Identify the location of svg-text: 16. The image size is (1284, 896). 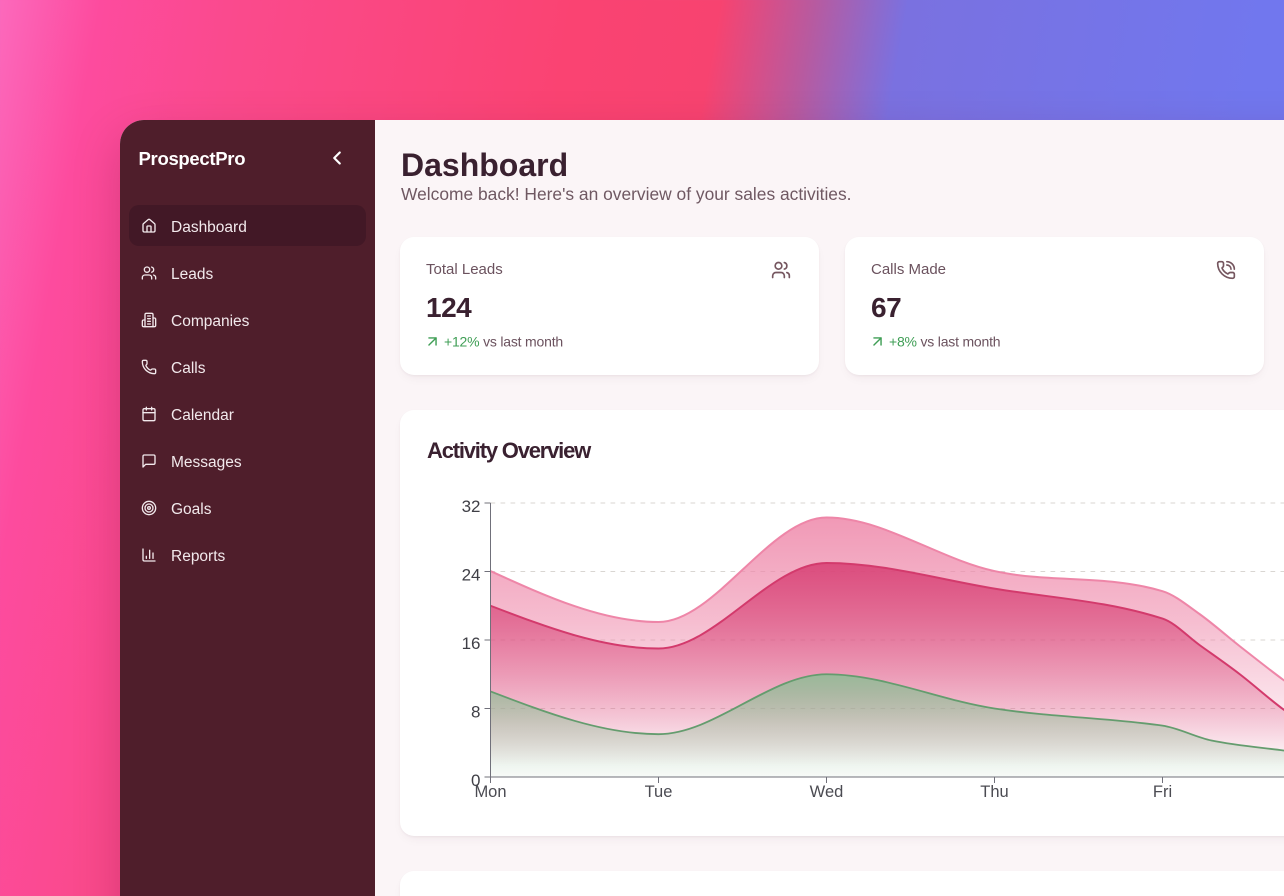
(471, 643).